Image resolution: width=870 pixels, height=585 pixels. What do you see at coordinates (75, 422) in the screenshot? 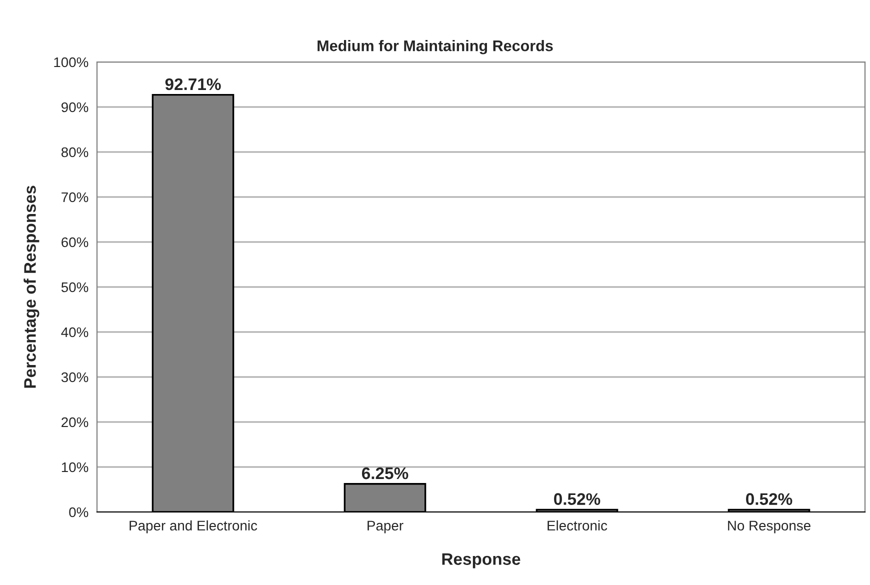
I see `y-tick-label: 20%` at bounding box center [75, 422].